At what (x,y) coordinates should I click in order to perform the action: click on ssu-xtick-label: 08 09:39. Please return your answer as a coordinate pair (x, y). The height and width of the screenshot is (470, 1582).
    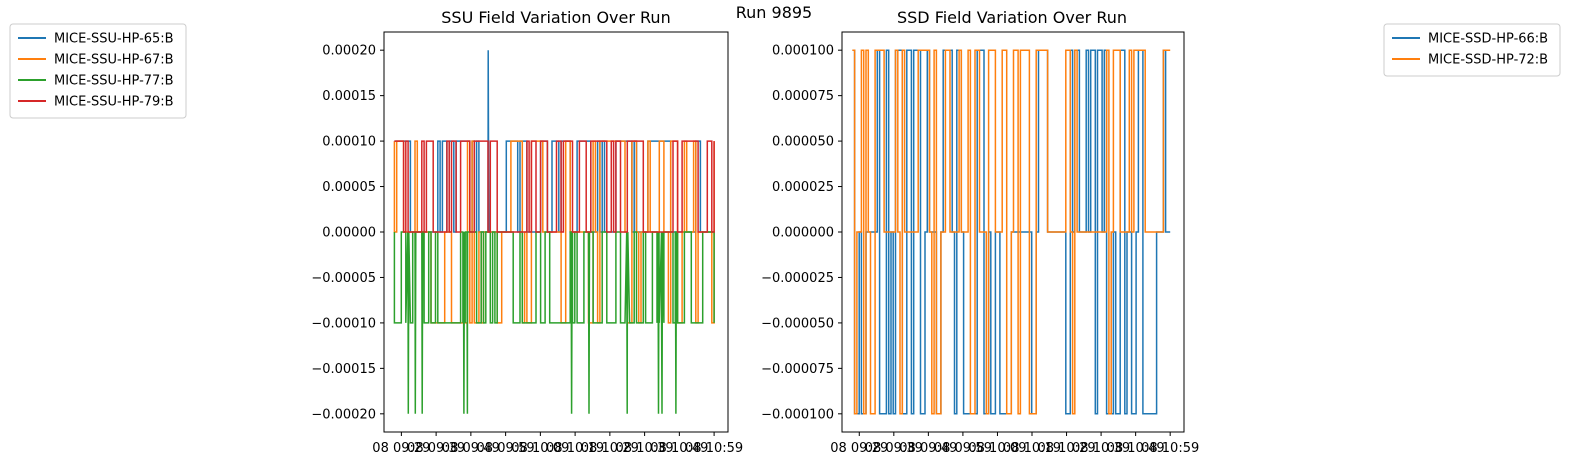
    Looking at the image, I should click on (436, 448).